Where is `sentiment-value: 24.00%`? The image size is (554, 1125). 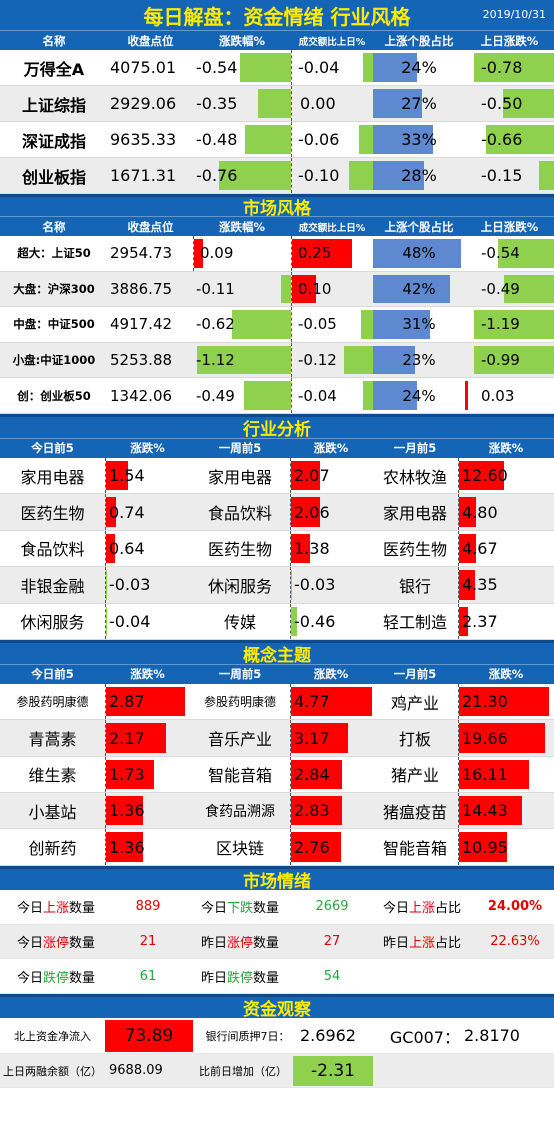
sentiment-value: 24.00% is located at coordinates (515, 907).